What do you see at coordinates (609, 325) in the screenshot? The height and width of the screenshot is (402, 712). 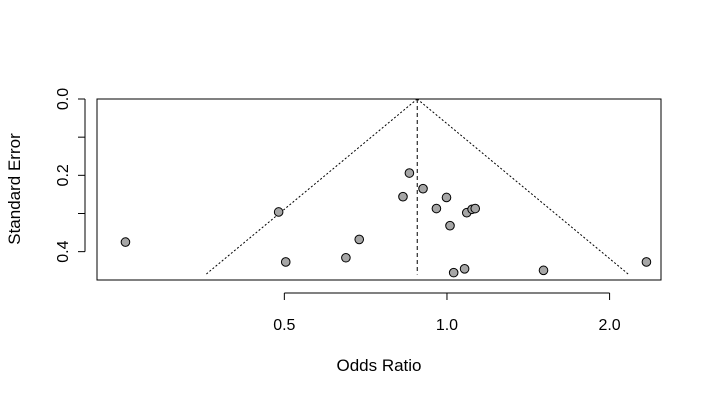 I see `x-tick-label: 2.0` at bounding box center [609, 325].